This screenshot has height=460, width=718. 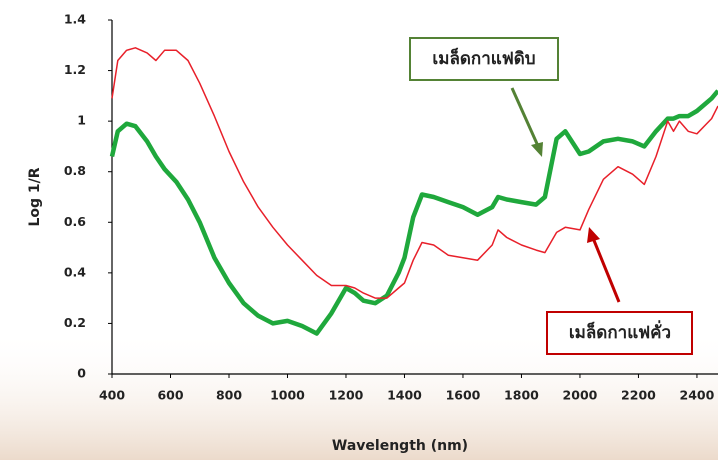 I want to click on x-tick-label: 1600, so click(x=463, y=395).